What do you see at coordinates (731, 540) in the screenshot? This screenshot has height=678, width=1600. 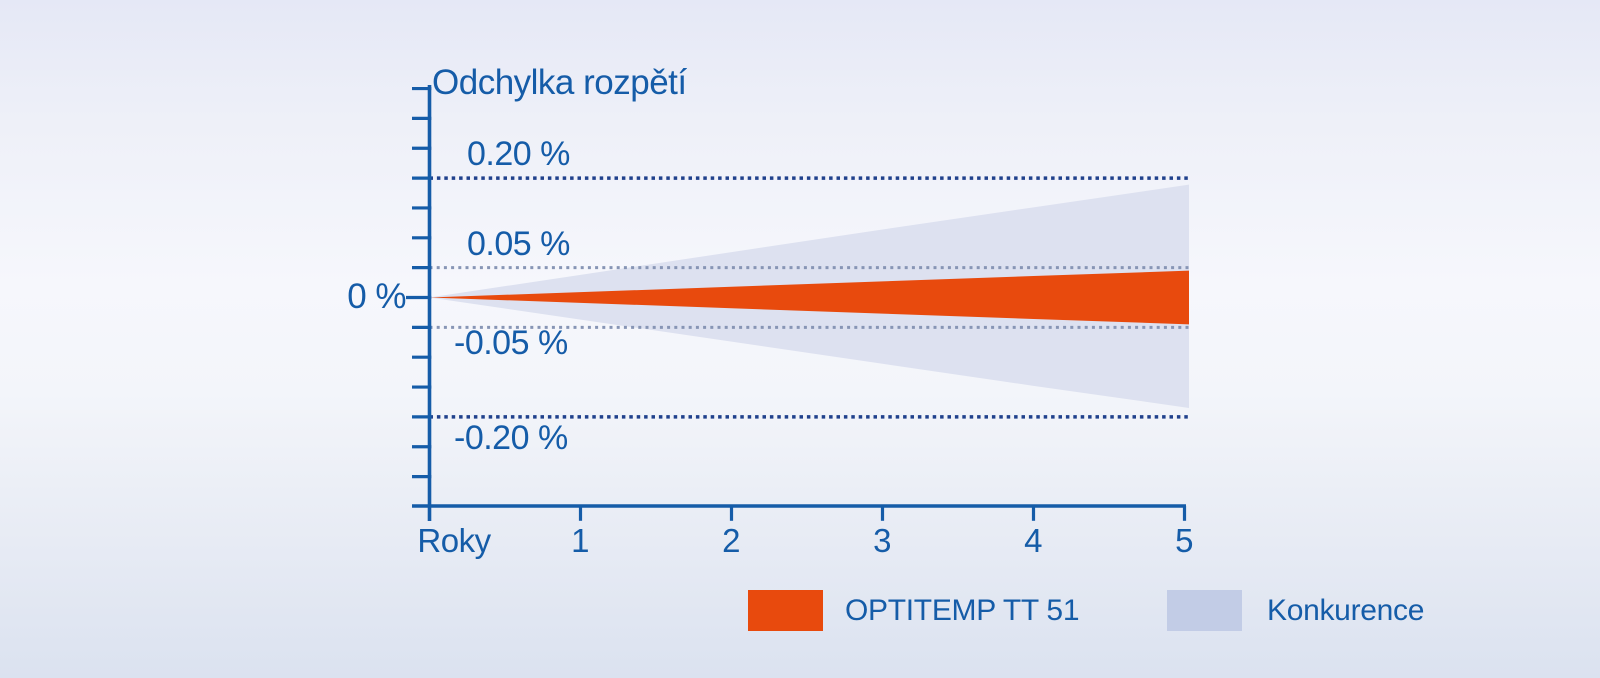 I see `x-tick-label-2: 2` at bounding box center [731, 540].